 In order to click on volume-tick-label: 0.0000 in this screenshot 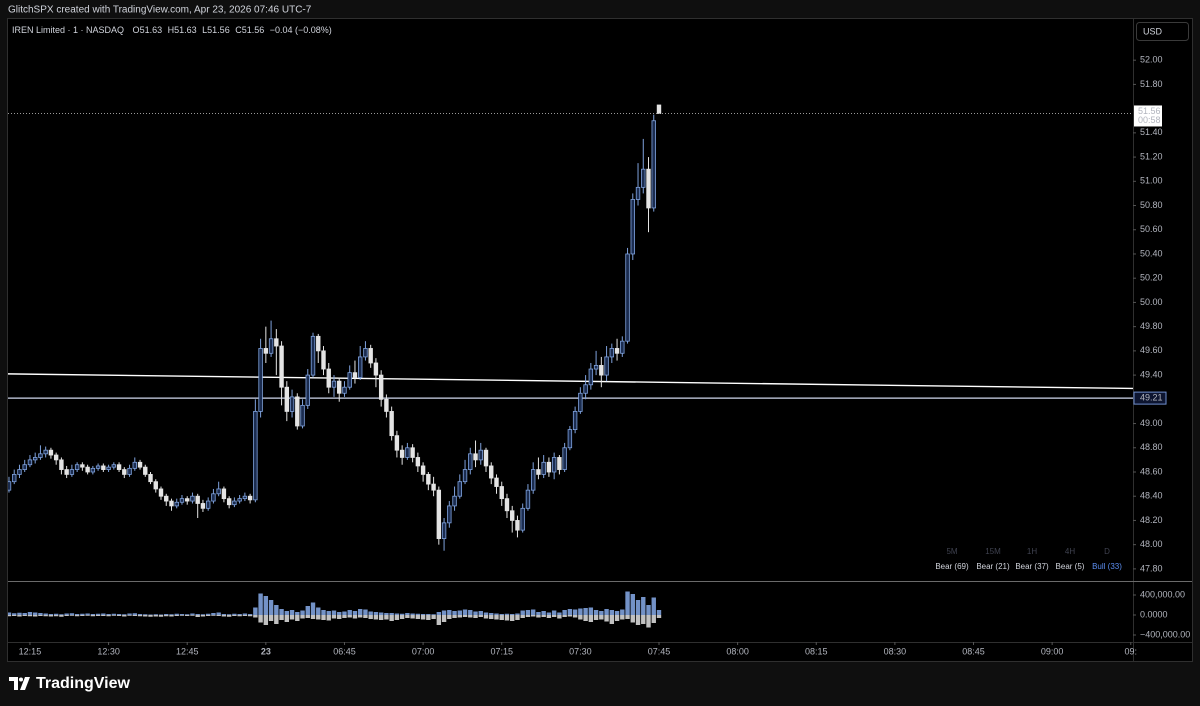, I will do `click(1154, 614)`.